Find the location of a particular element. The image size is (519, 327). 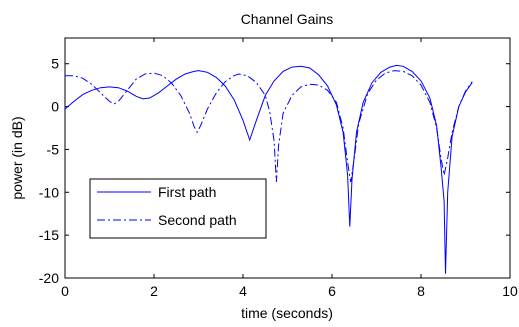

legend-label-first-path: First path is located at coordinates (187, 192).